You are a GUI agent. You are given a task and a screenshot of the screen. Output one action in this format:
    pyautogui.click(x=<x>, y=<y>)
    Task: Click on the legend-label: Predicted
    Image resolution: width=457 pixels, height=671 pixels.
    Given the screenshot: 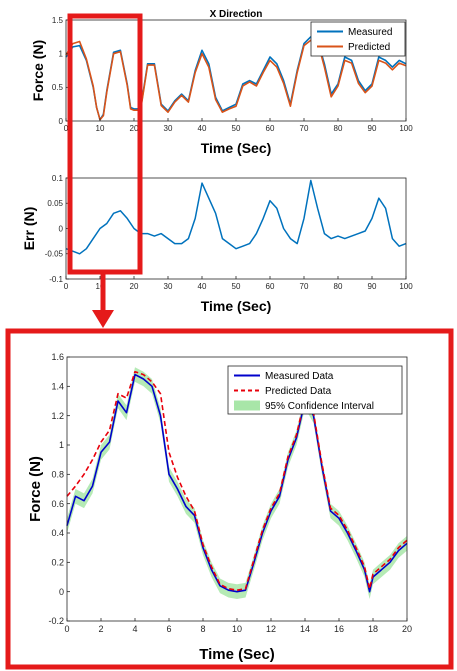 What is the action you would take?
    pyautogui.click(x=369, y=47)
    